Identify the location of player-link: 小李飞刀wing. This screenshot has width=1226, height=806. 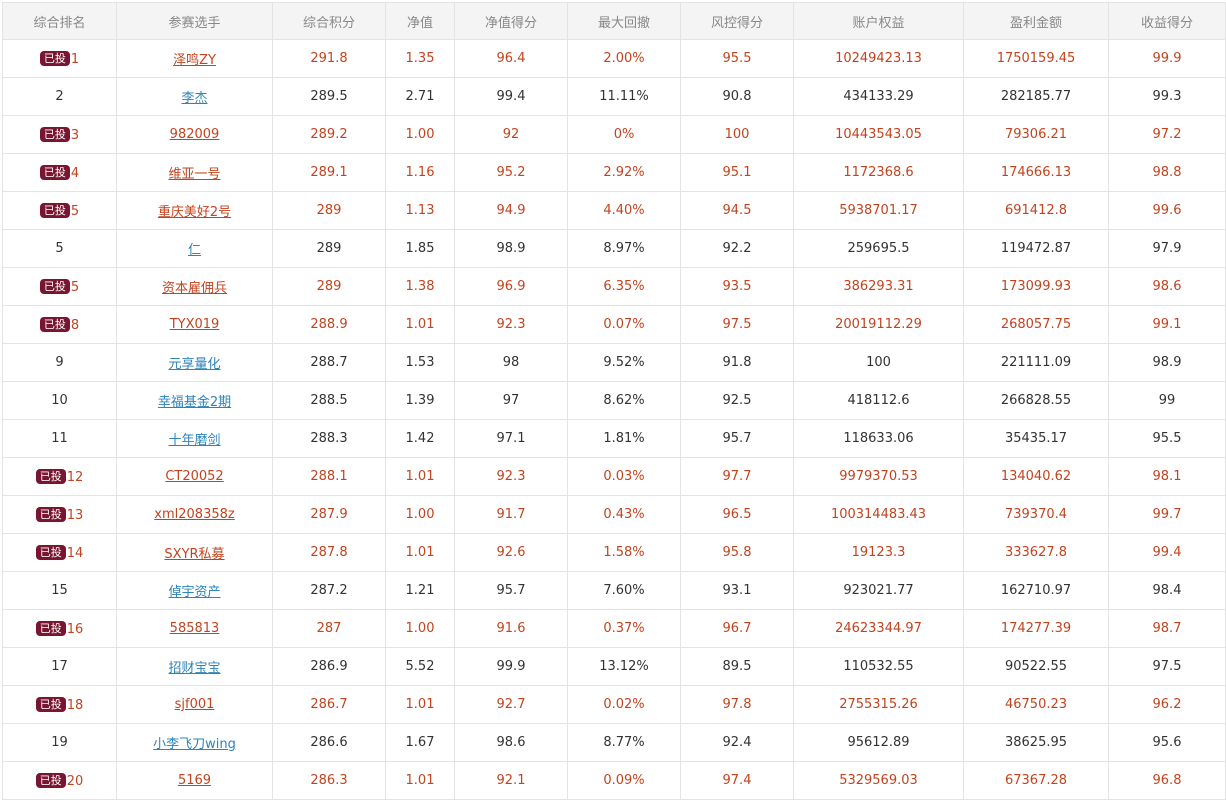
(194, 744).